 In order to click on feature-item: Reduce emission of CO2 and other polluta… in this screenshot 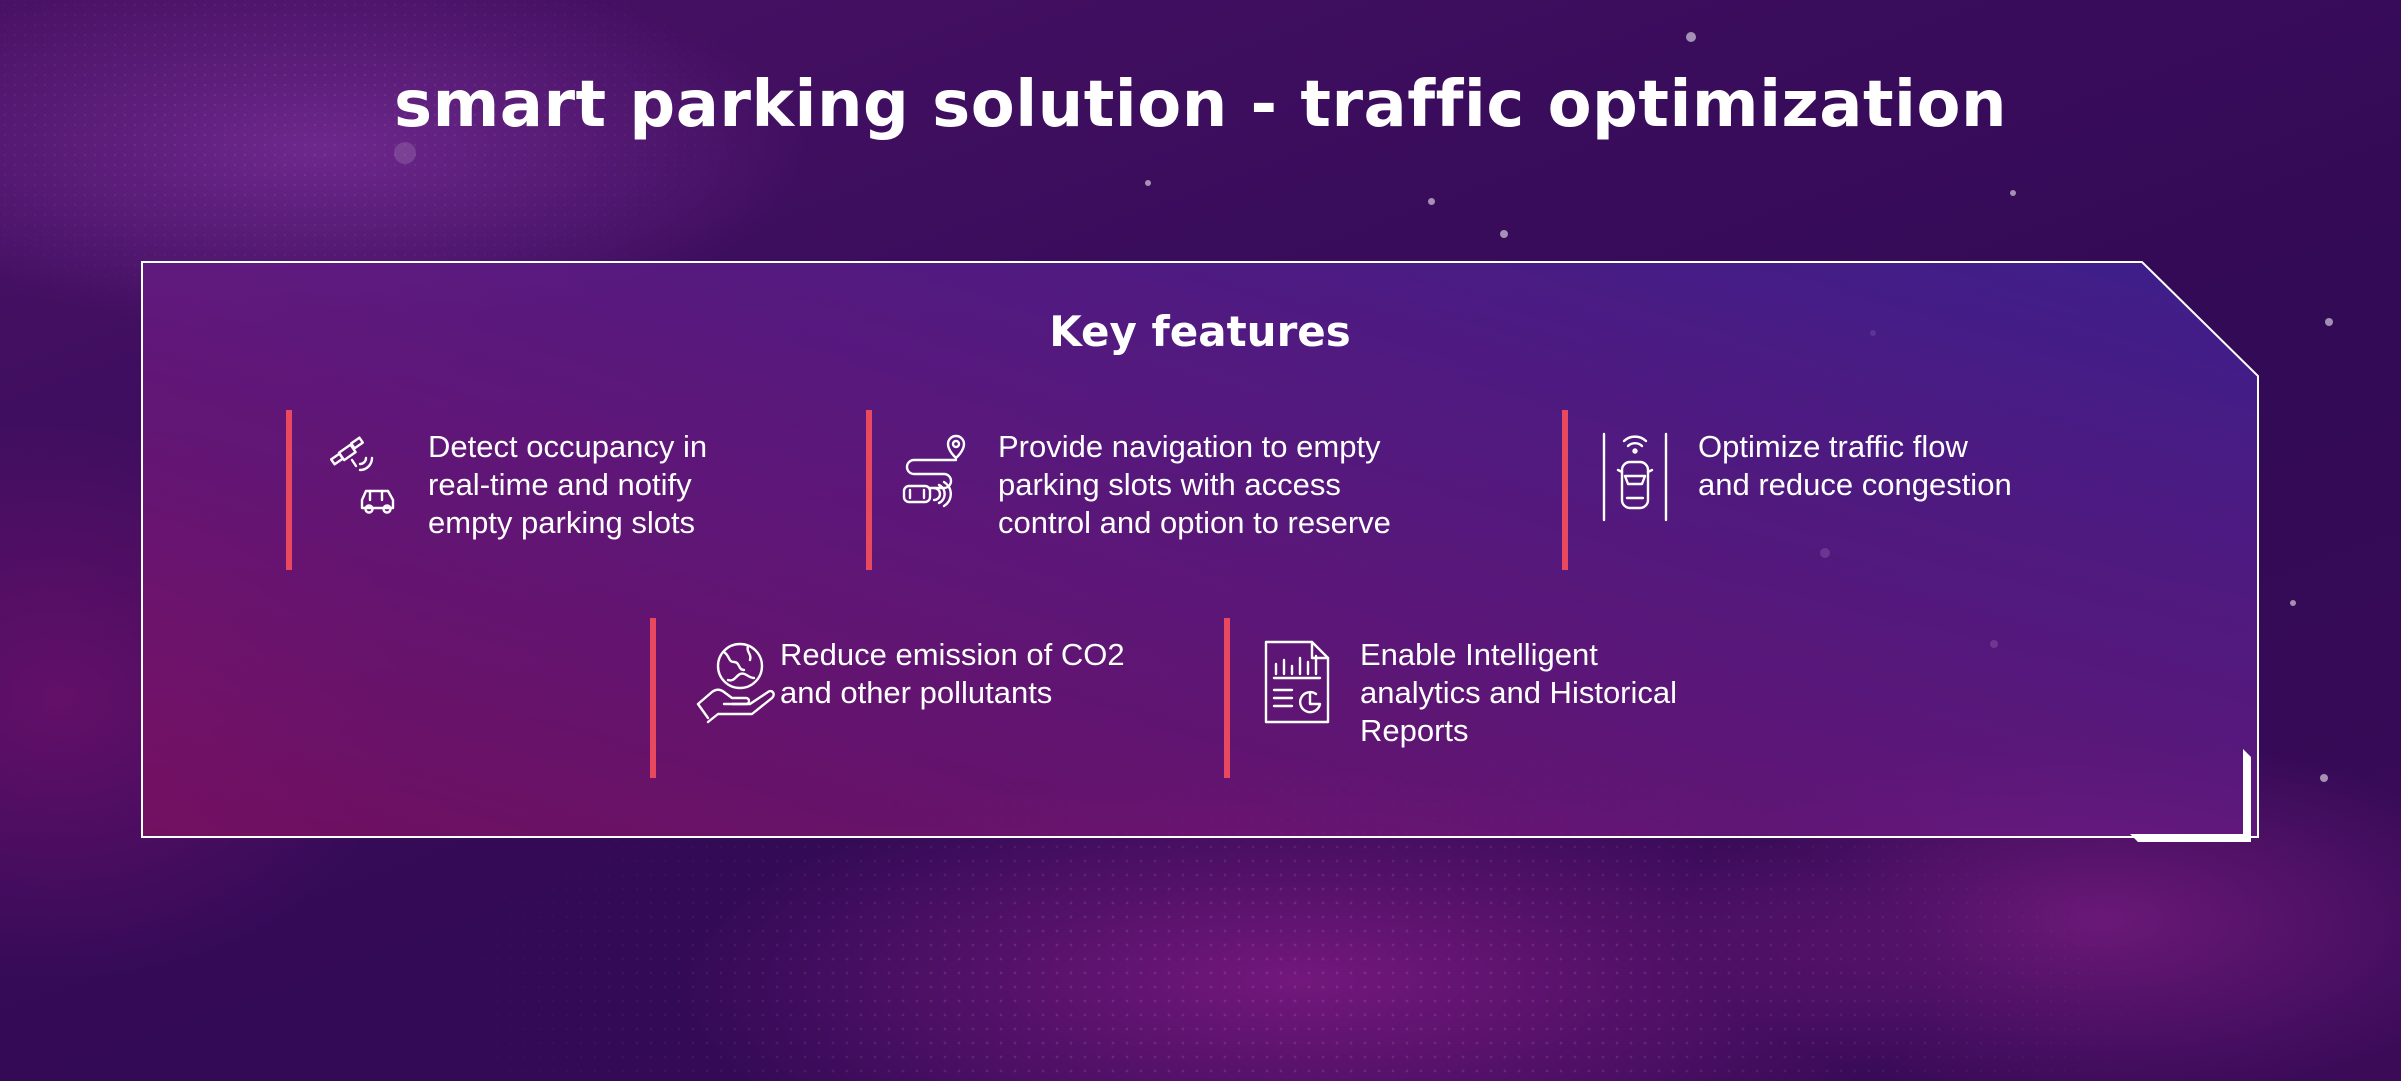, I will do `click(887, 698)`.